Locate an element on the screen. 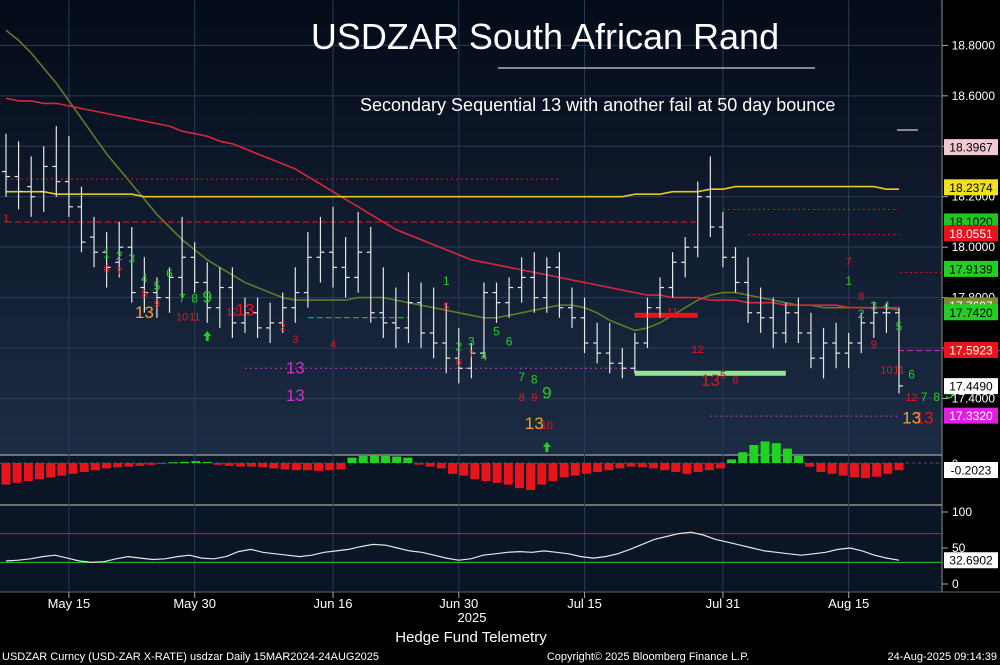 This screenshot has height=665, width=1000. sequential-count-label: 12 is located at coordinates (911, 398).